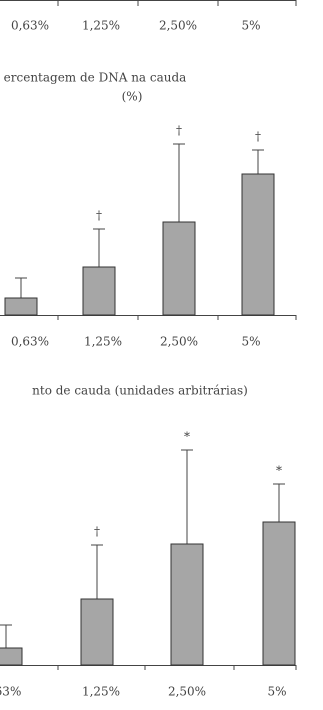 The width and height of the screenshot is (323, 710). Describe the element at coordinates (10, 692) in the screenshot. I see `x-tick-label: 63%` at that location.